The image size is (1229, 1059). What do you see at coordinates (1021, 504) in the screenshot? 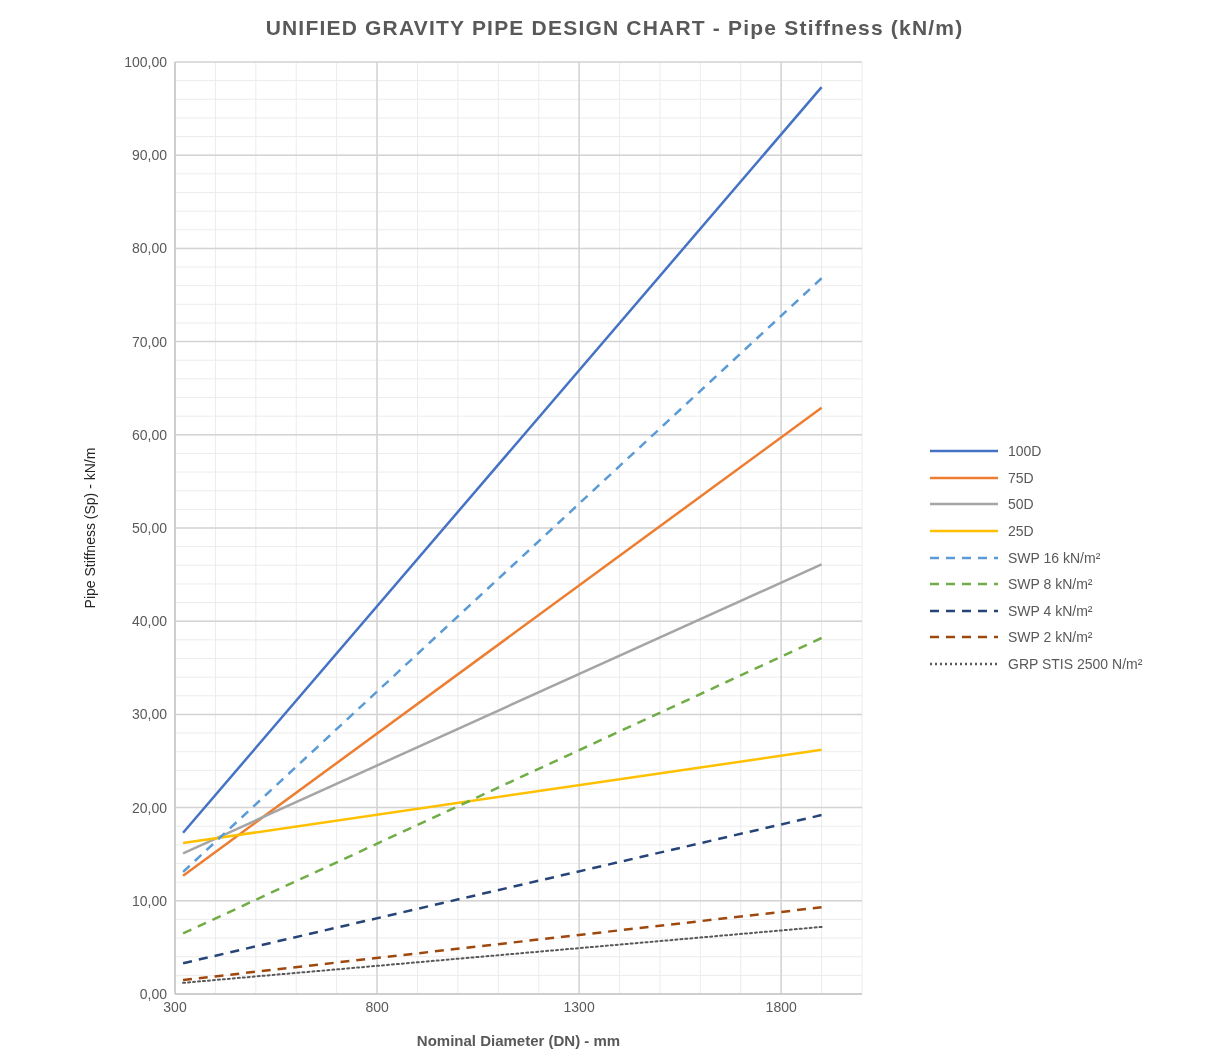
I see `legend-label: 50D` at bounding box center [1021, 504].